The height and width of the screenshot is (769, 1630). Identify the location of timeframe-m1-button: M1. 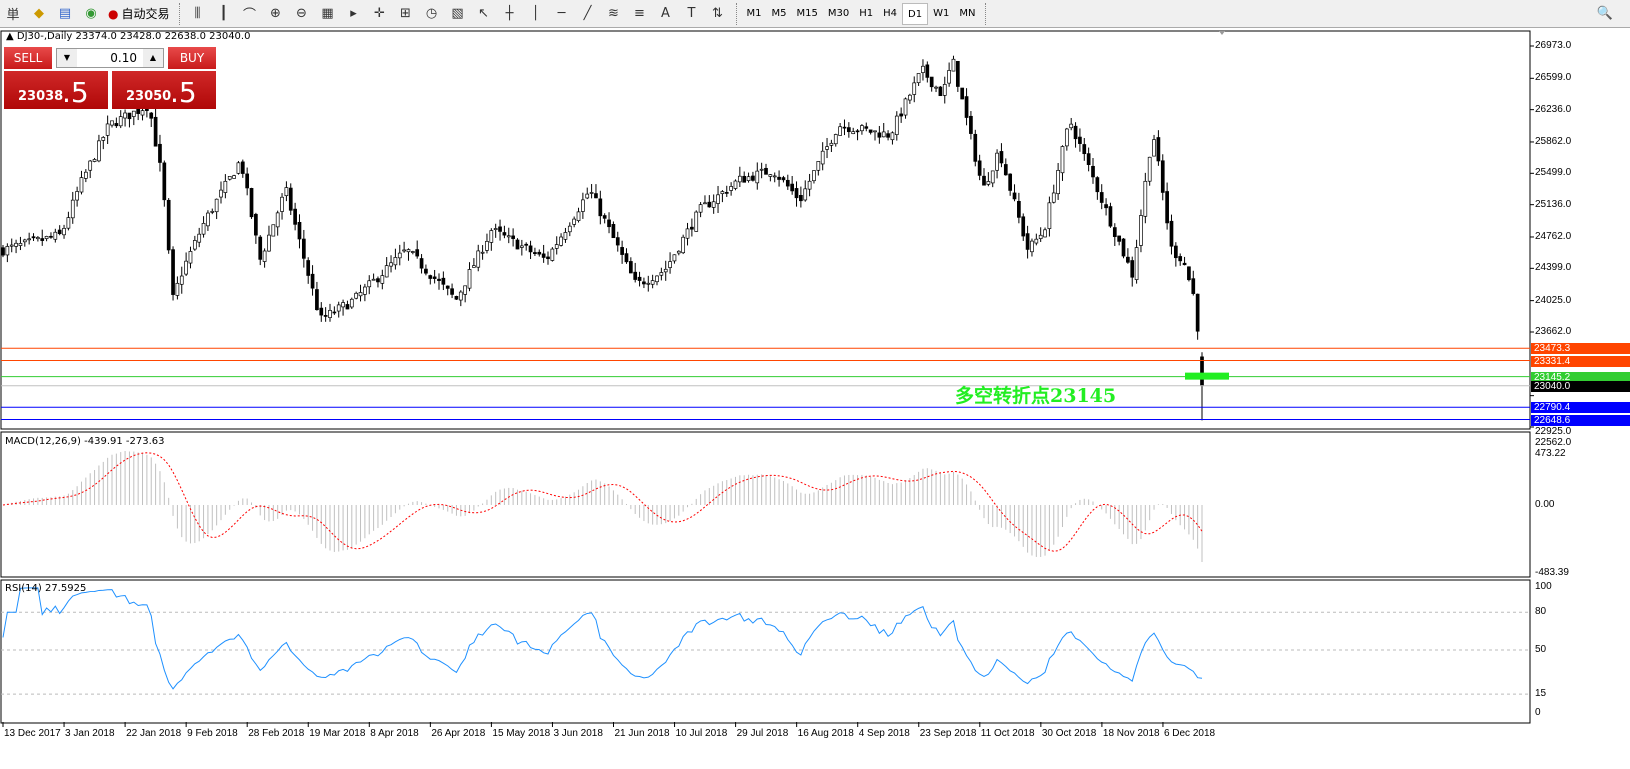
(754, 13).